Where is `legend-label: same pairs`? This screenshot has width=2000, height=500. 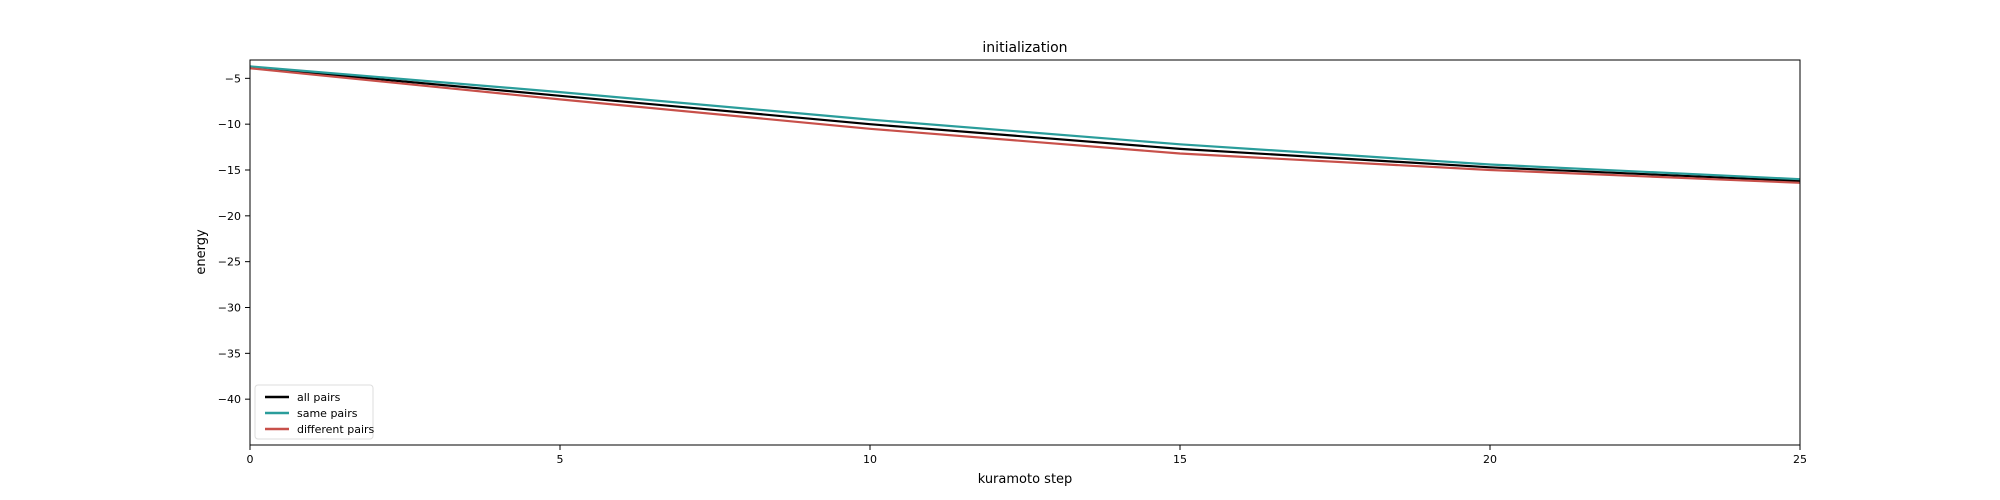 legend-label: same pairs is located at coordinates (327, 413).